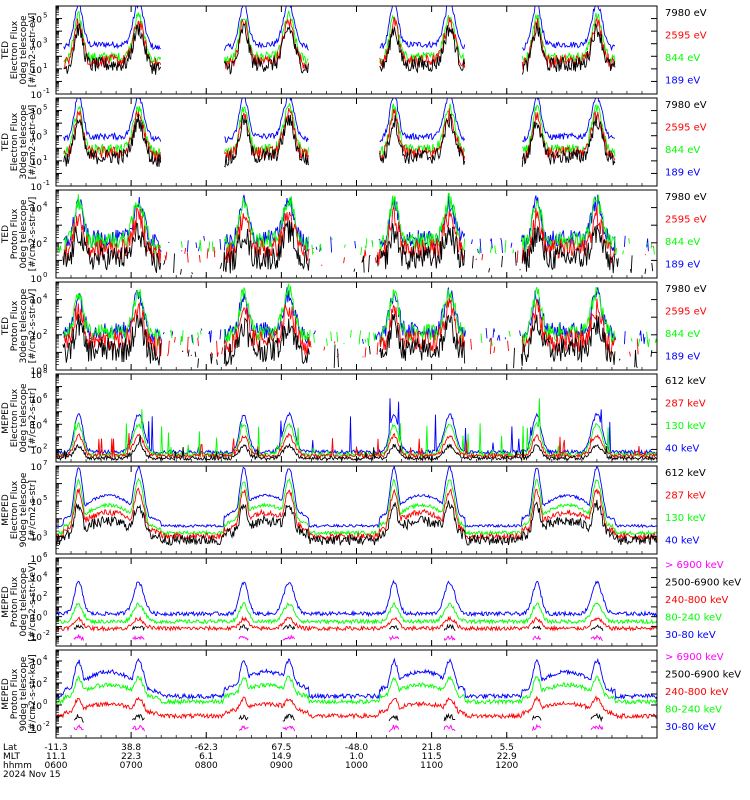 Image resolution: width=750 pixels, height=800 pixels. What do you see at coordinates (357, 748) in the screenshot?
I see `xtick-label-lat: -48.0` at bounding box center [357, 748].